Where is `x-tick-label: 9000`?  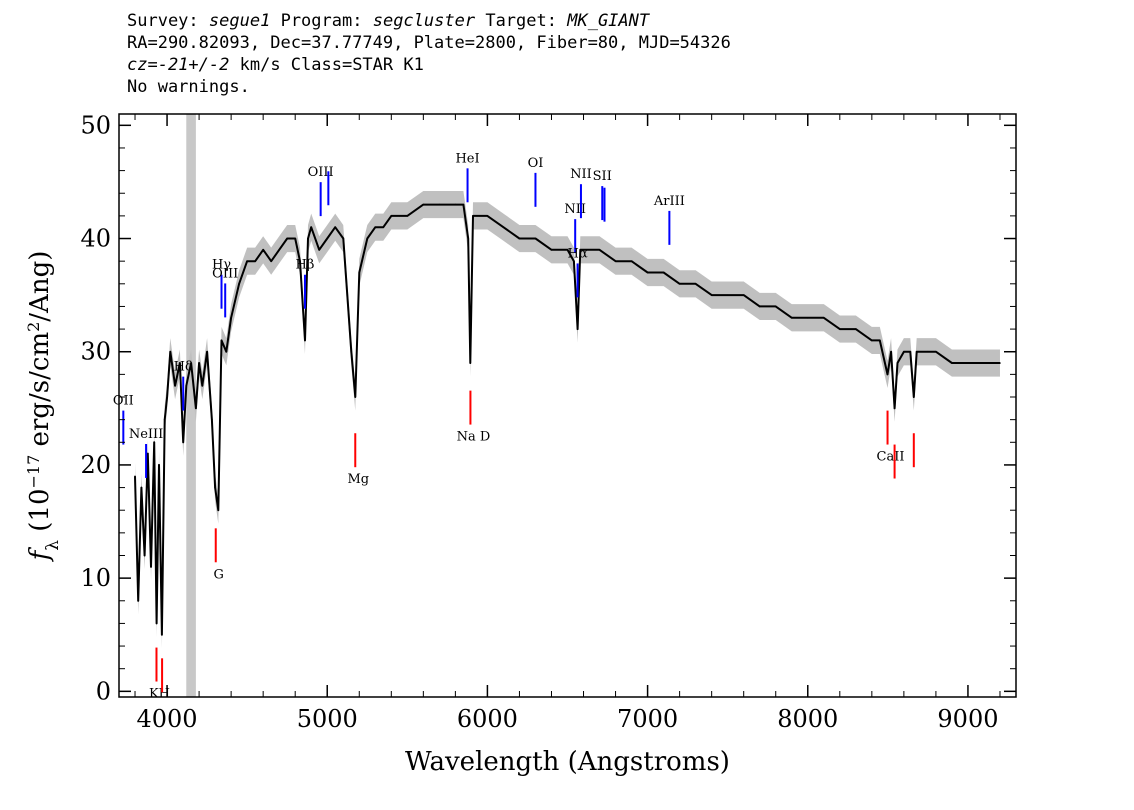 x-tick-label: 9000 is located at coordinates (967, 719).